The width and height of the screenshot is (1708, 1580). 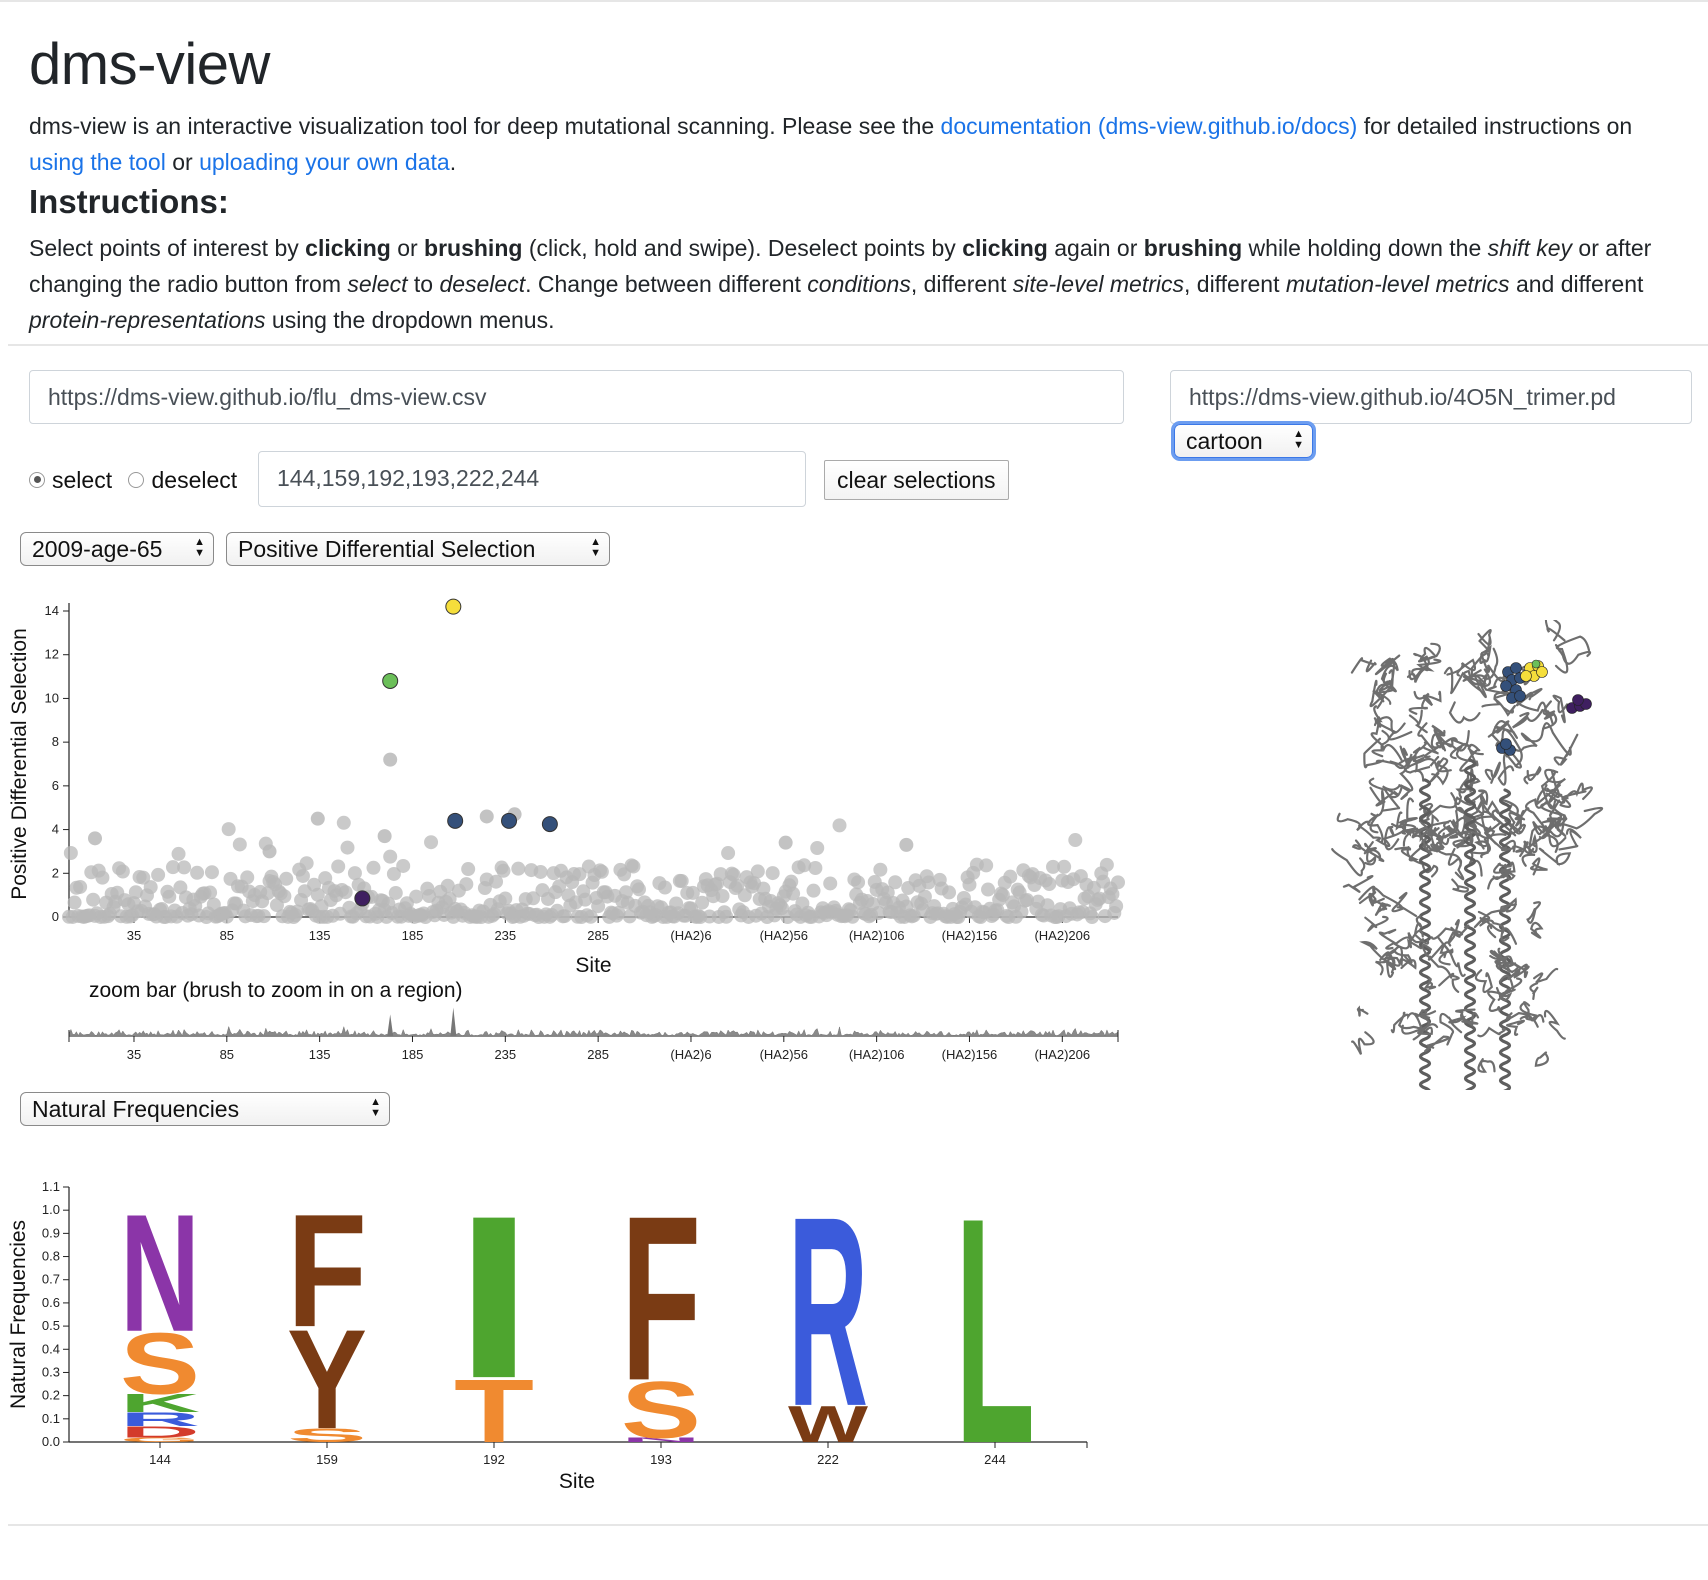 I want to click on radio-deselect-icon, so click(x=136, y=479).